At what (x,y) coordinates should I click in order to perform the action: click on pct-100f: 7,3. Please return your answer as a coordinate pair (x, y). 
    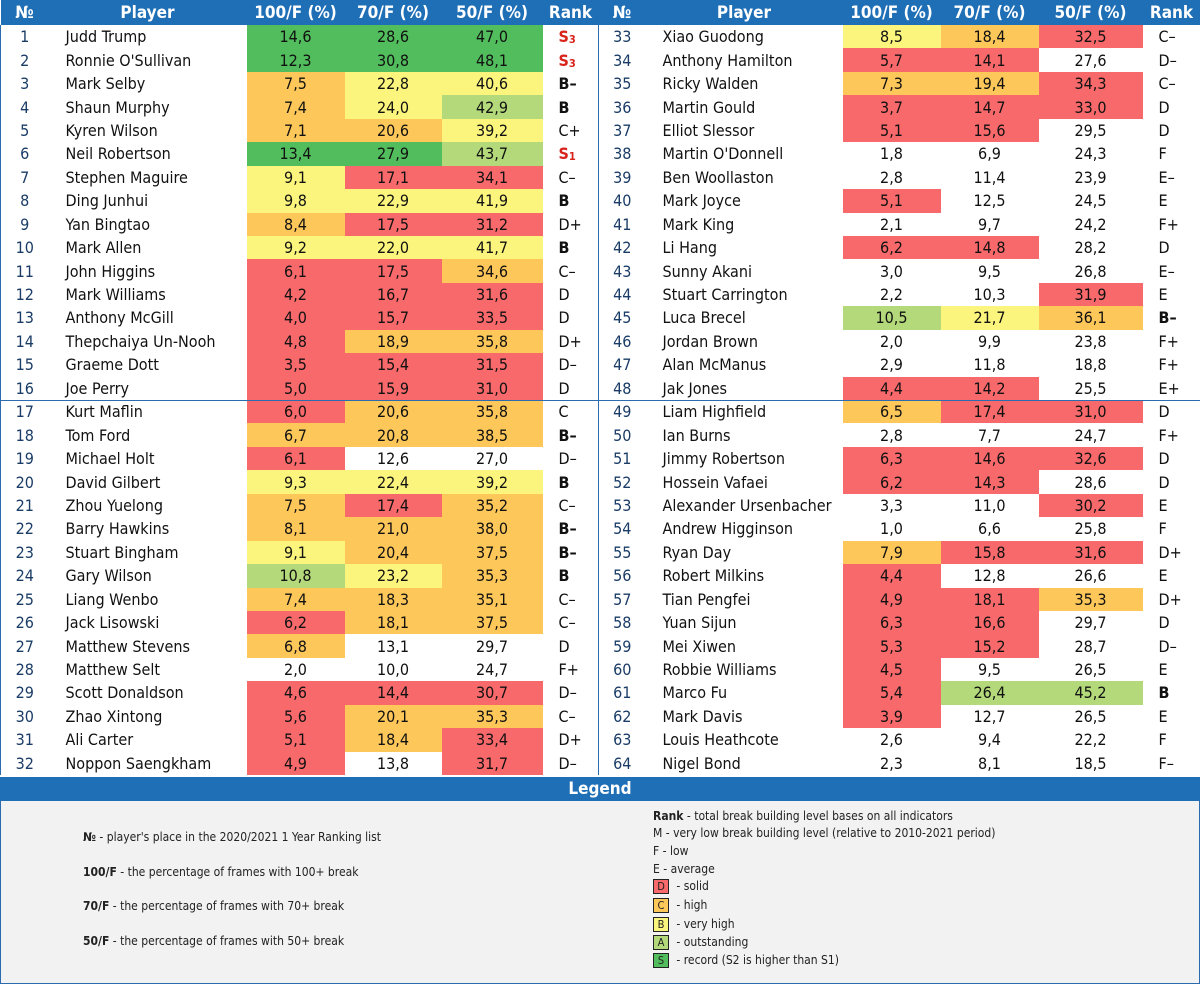
    Looking at the image, I should click on (891, 83).